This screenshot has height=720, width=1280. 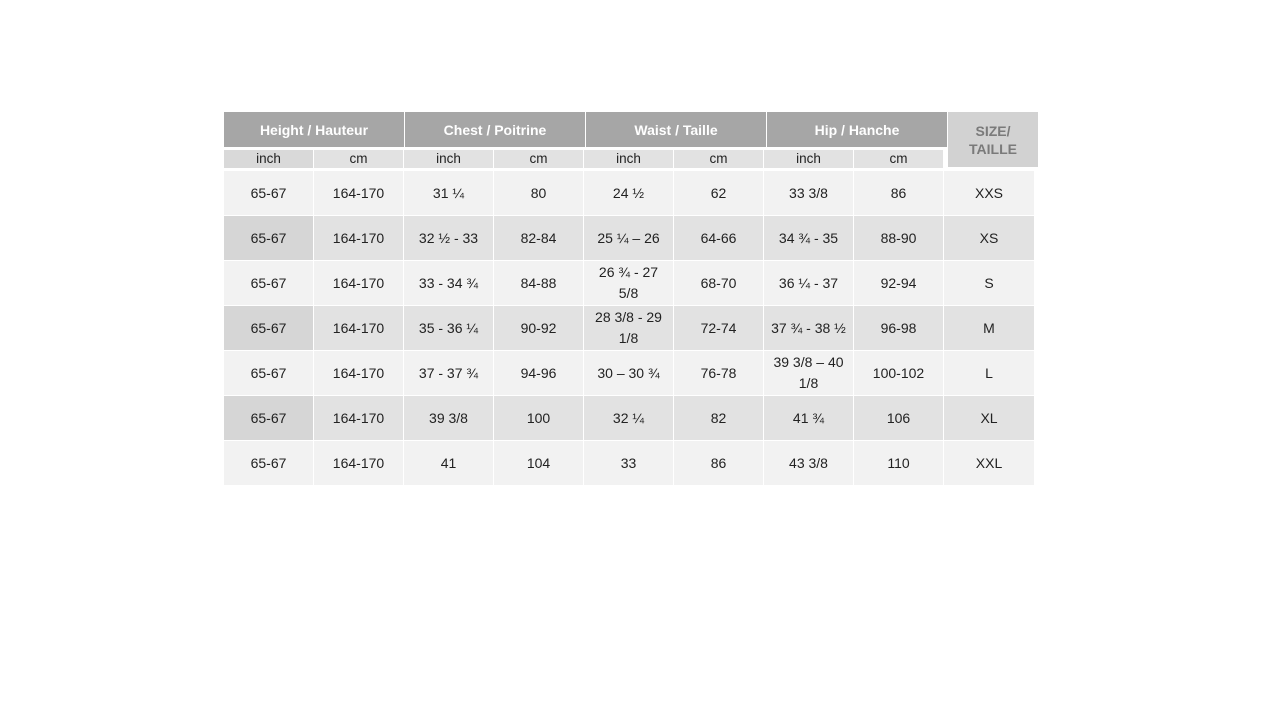 I want to click on table-cell: 76-78, so click(x=718, y=373).